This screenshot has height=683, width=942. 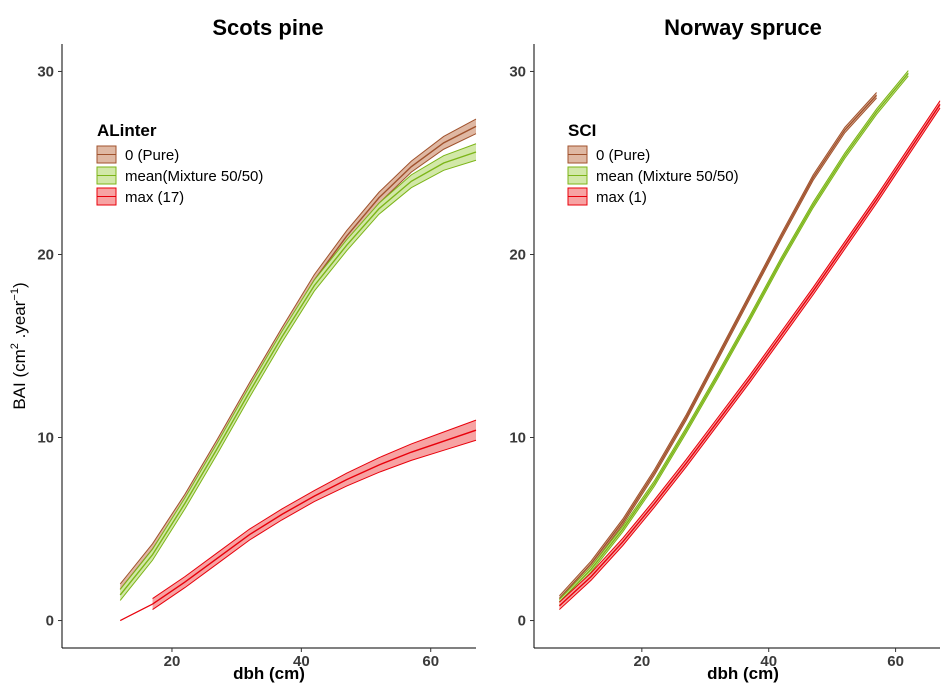 What do you see at coordinates (582, 130) in the screenshot?
I see `legend-title: SCI` at bounding box center [582, 130].